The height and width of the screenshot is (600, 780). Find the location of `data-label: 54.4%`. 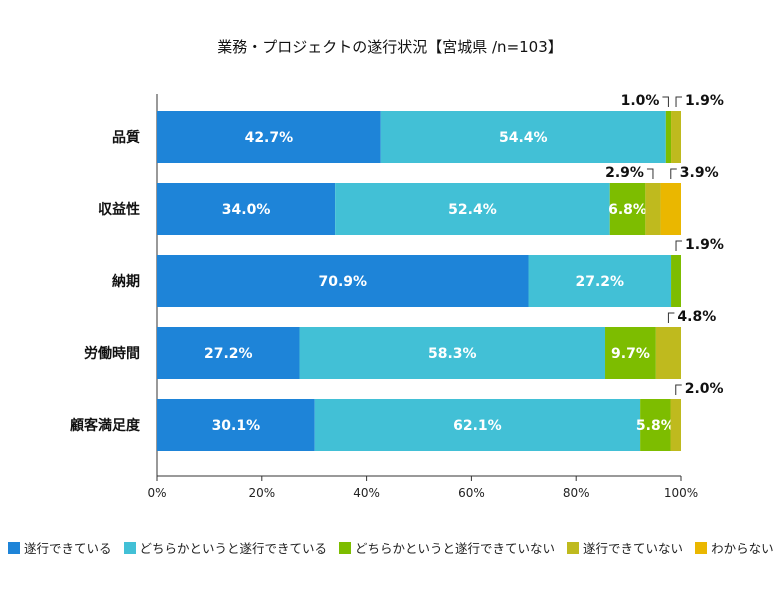

data-label: 54.4% is located at coordinates (523, 138).